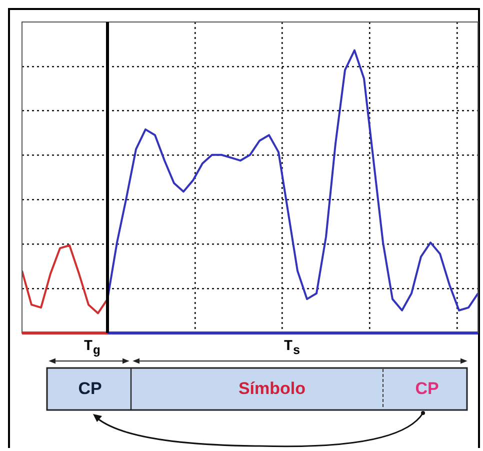  I want to click on text: Símbolo, so click(272, 389).